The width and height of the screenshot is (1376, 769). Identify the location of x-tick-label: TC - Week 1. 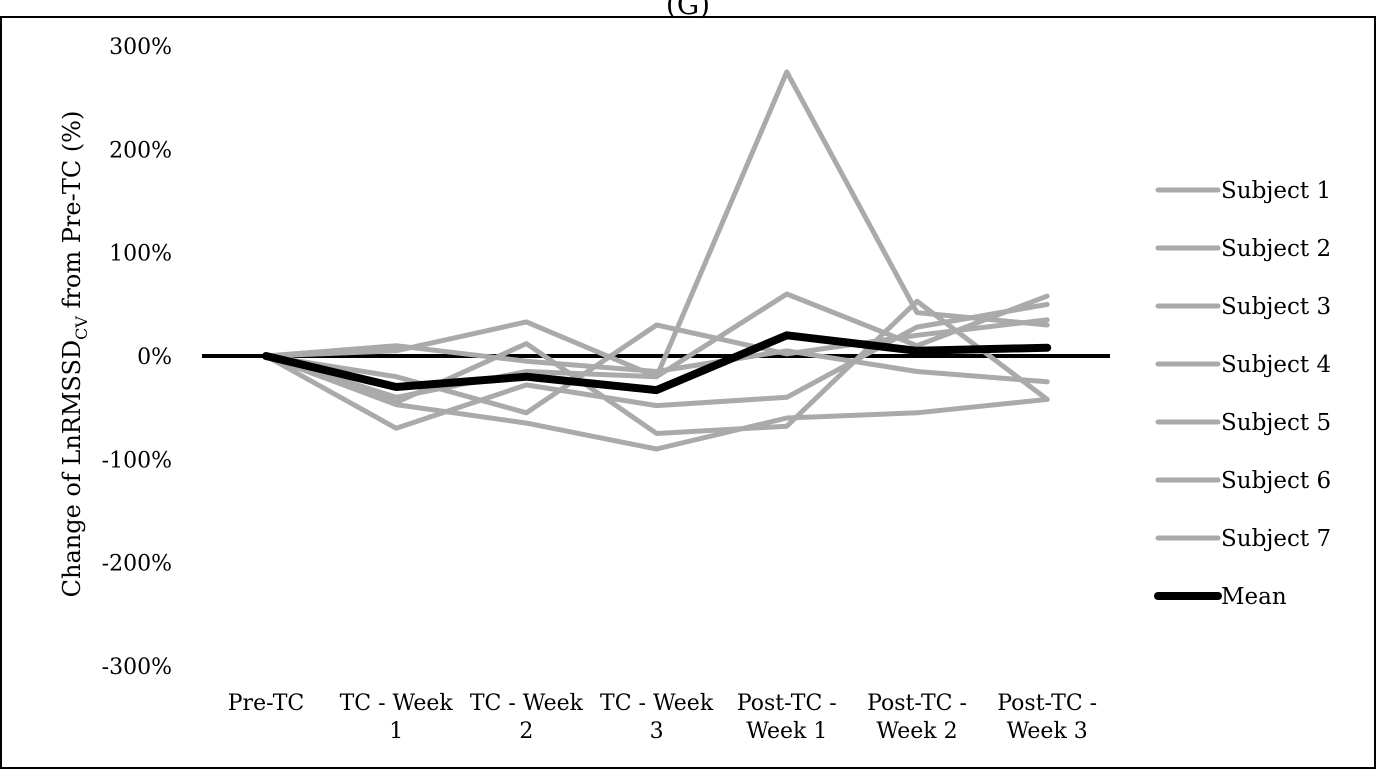
(397, 717).